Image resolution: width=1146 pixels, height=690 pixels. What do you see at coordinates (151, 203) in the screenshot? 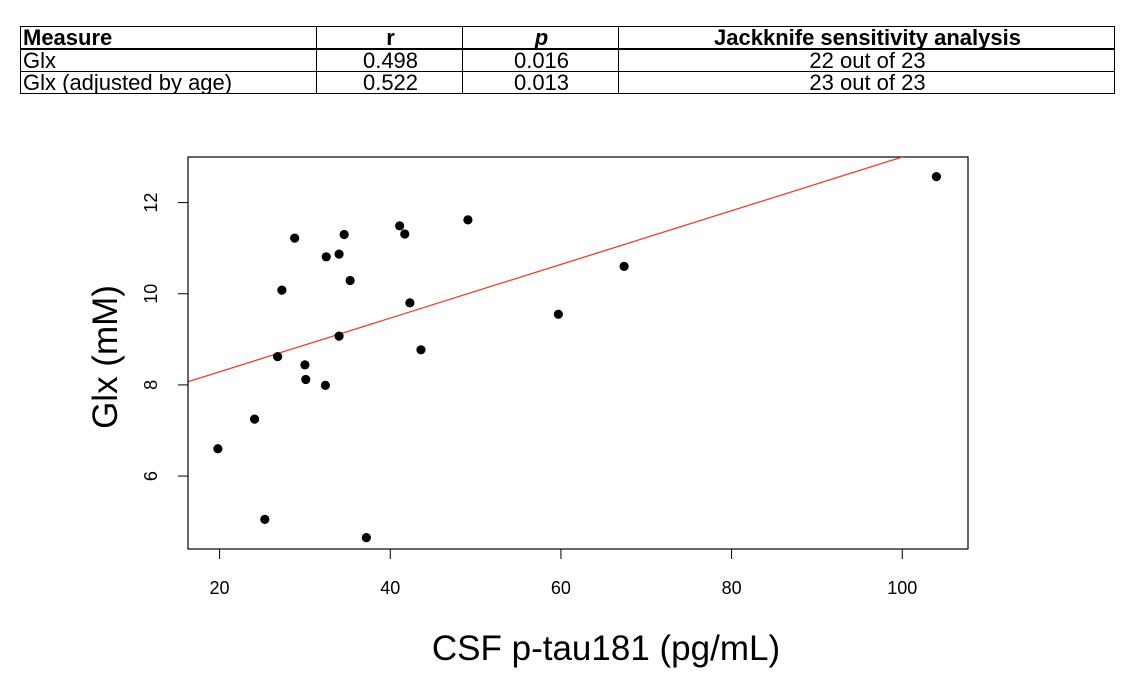
I see `y-tick-label: 12` at bounding box center [151, 203].